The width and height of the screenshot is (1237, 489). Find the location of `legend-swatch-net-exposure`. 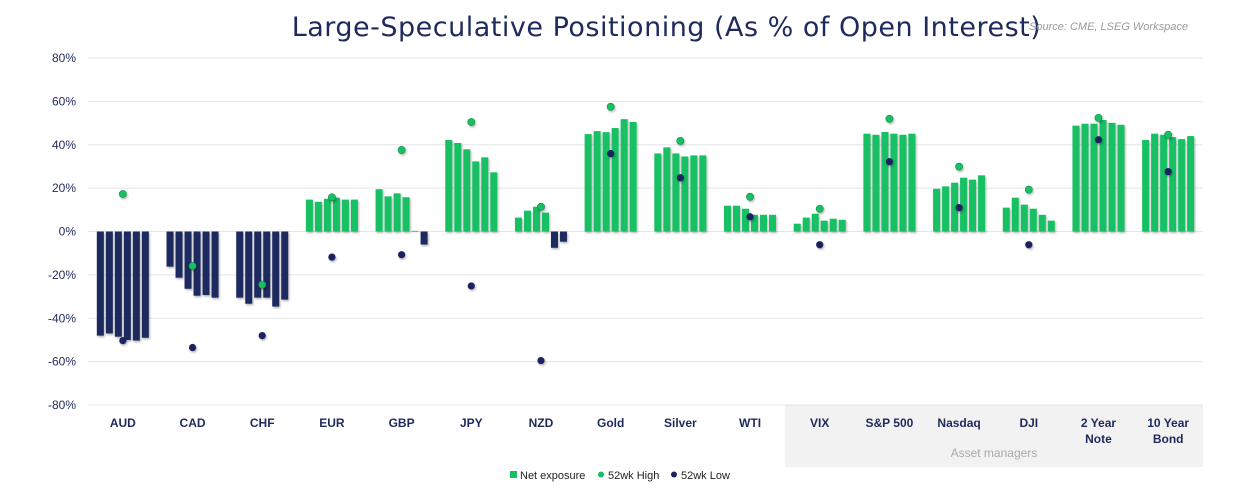

legend-swatch-net-exposure is located at coordinates (513, 474).